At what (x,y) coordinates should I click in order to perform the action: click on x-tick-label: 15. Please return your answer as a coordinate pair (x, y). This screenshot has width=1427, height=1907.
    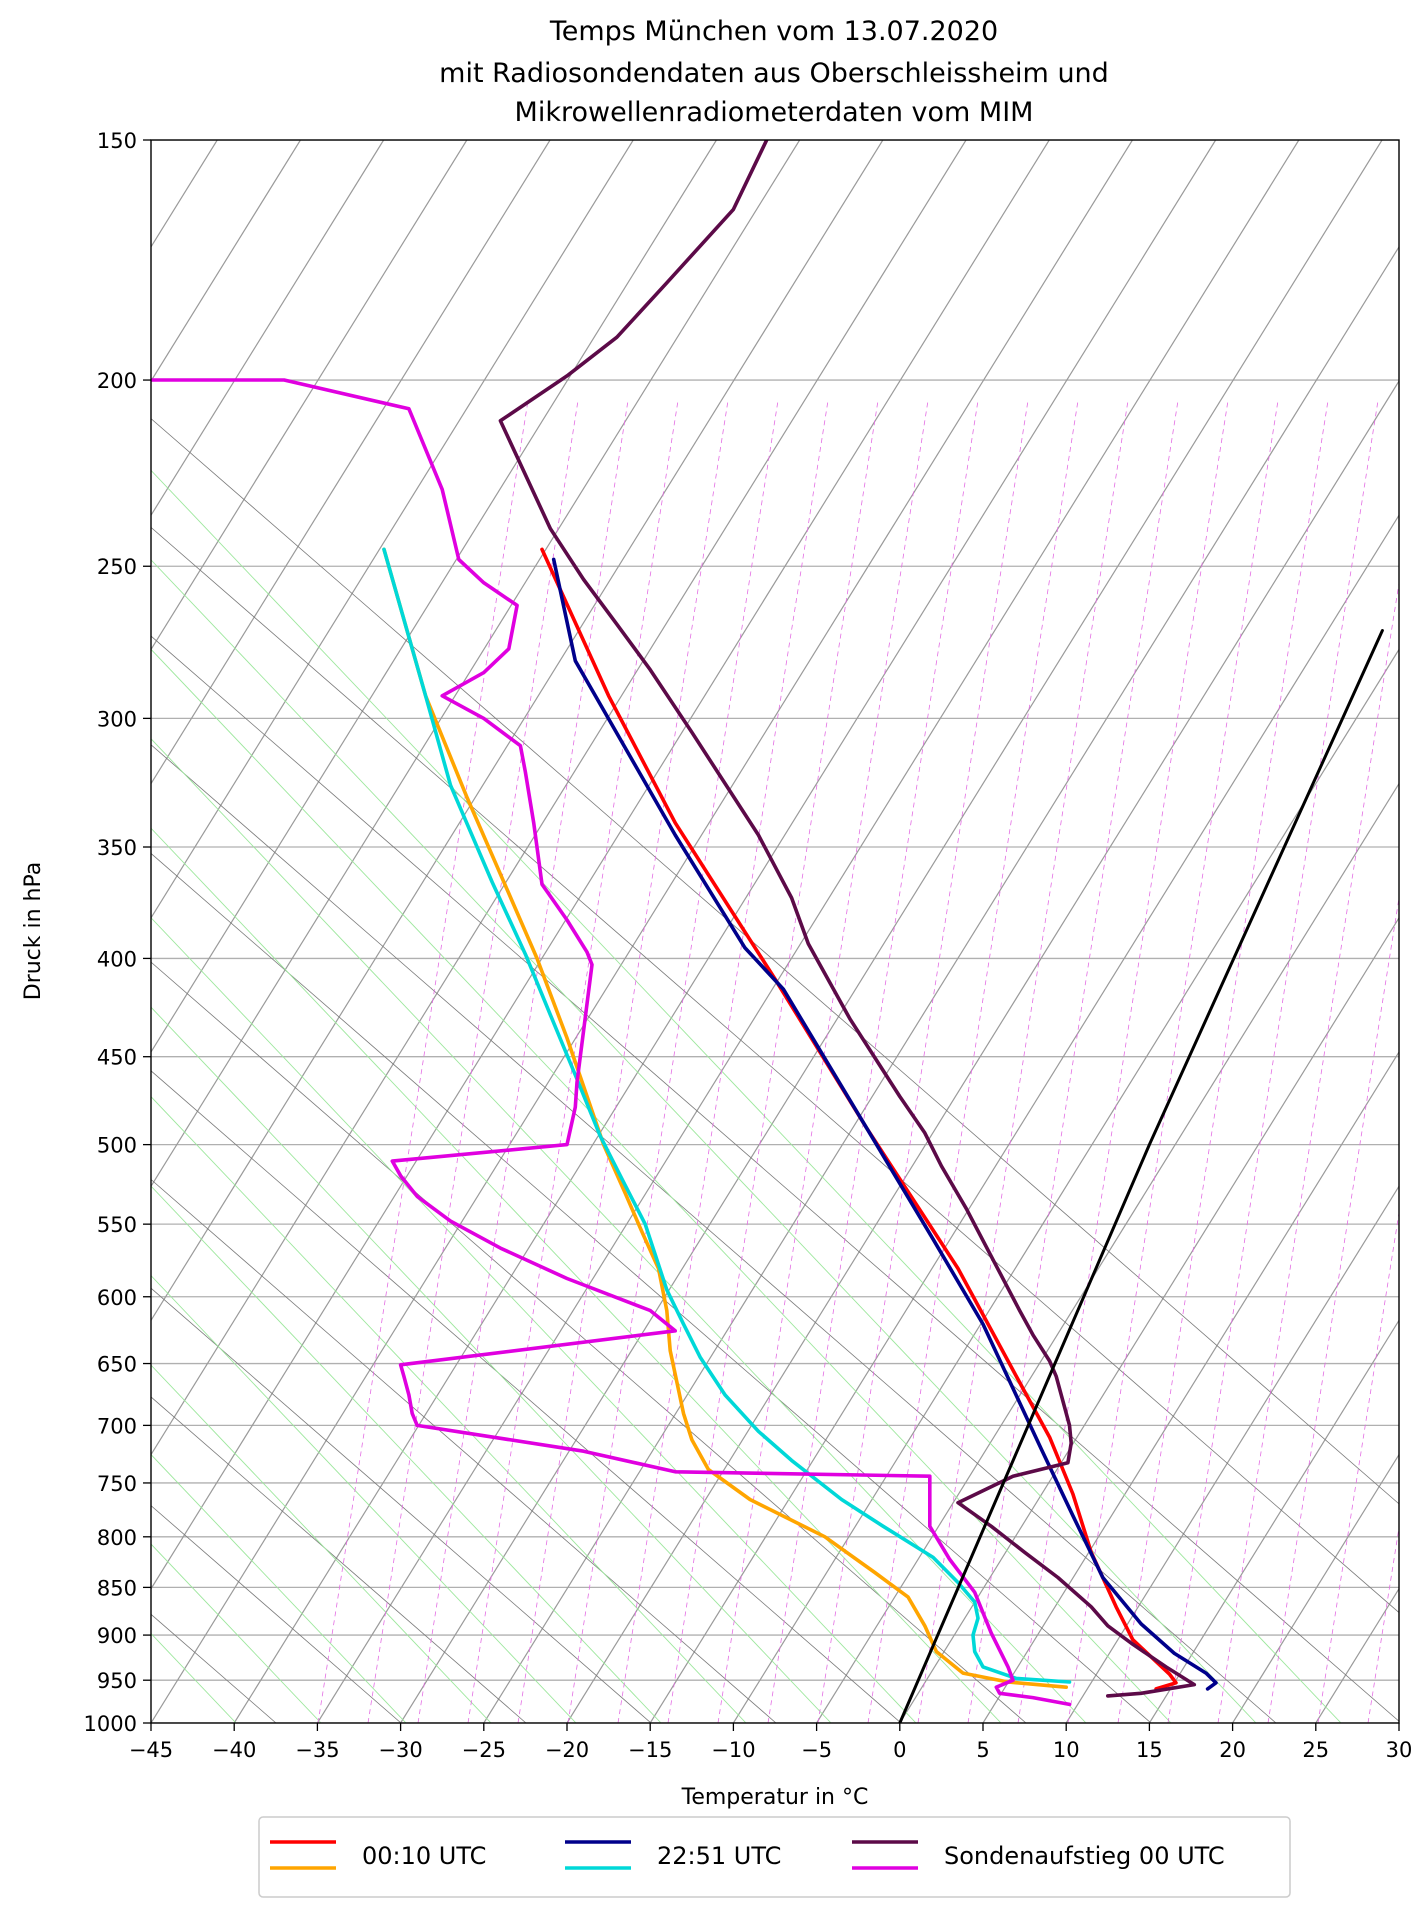
    Looking at the image, I should click on (1149, 1750).